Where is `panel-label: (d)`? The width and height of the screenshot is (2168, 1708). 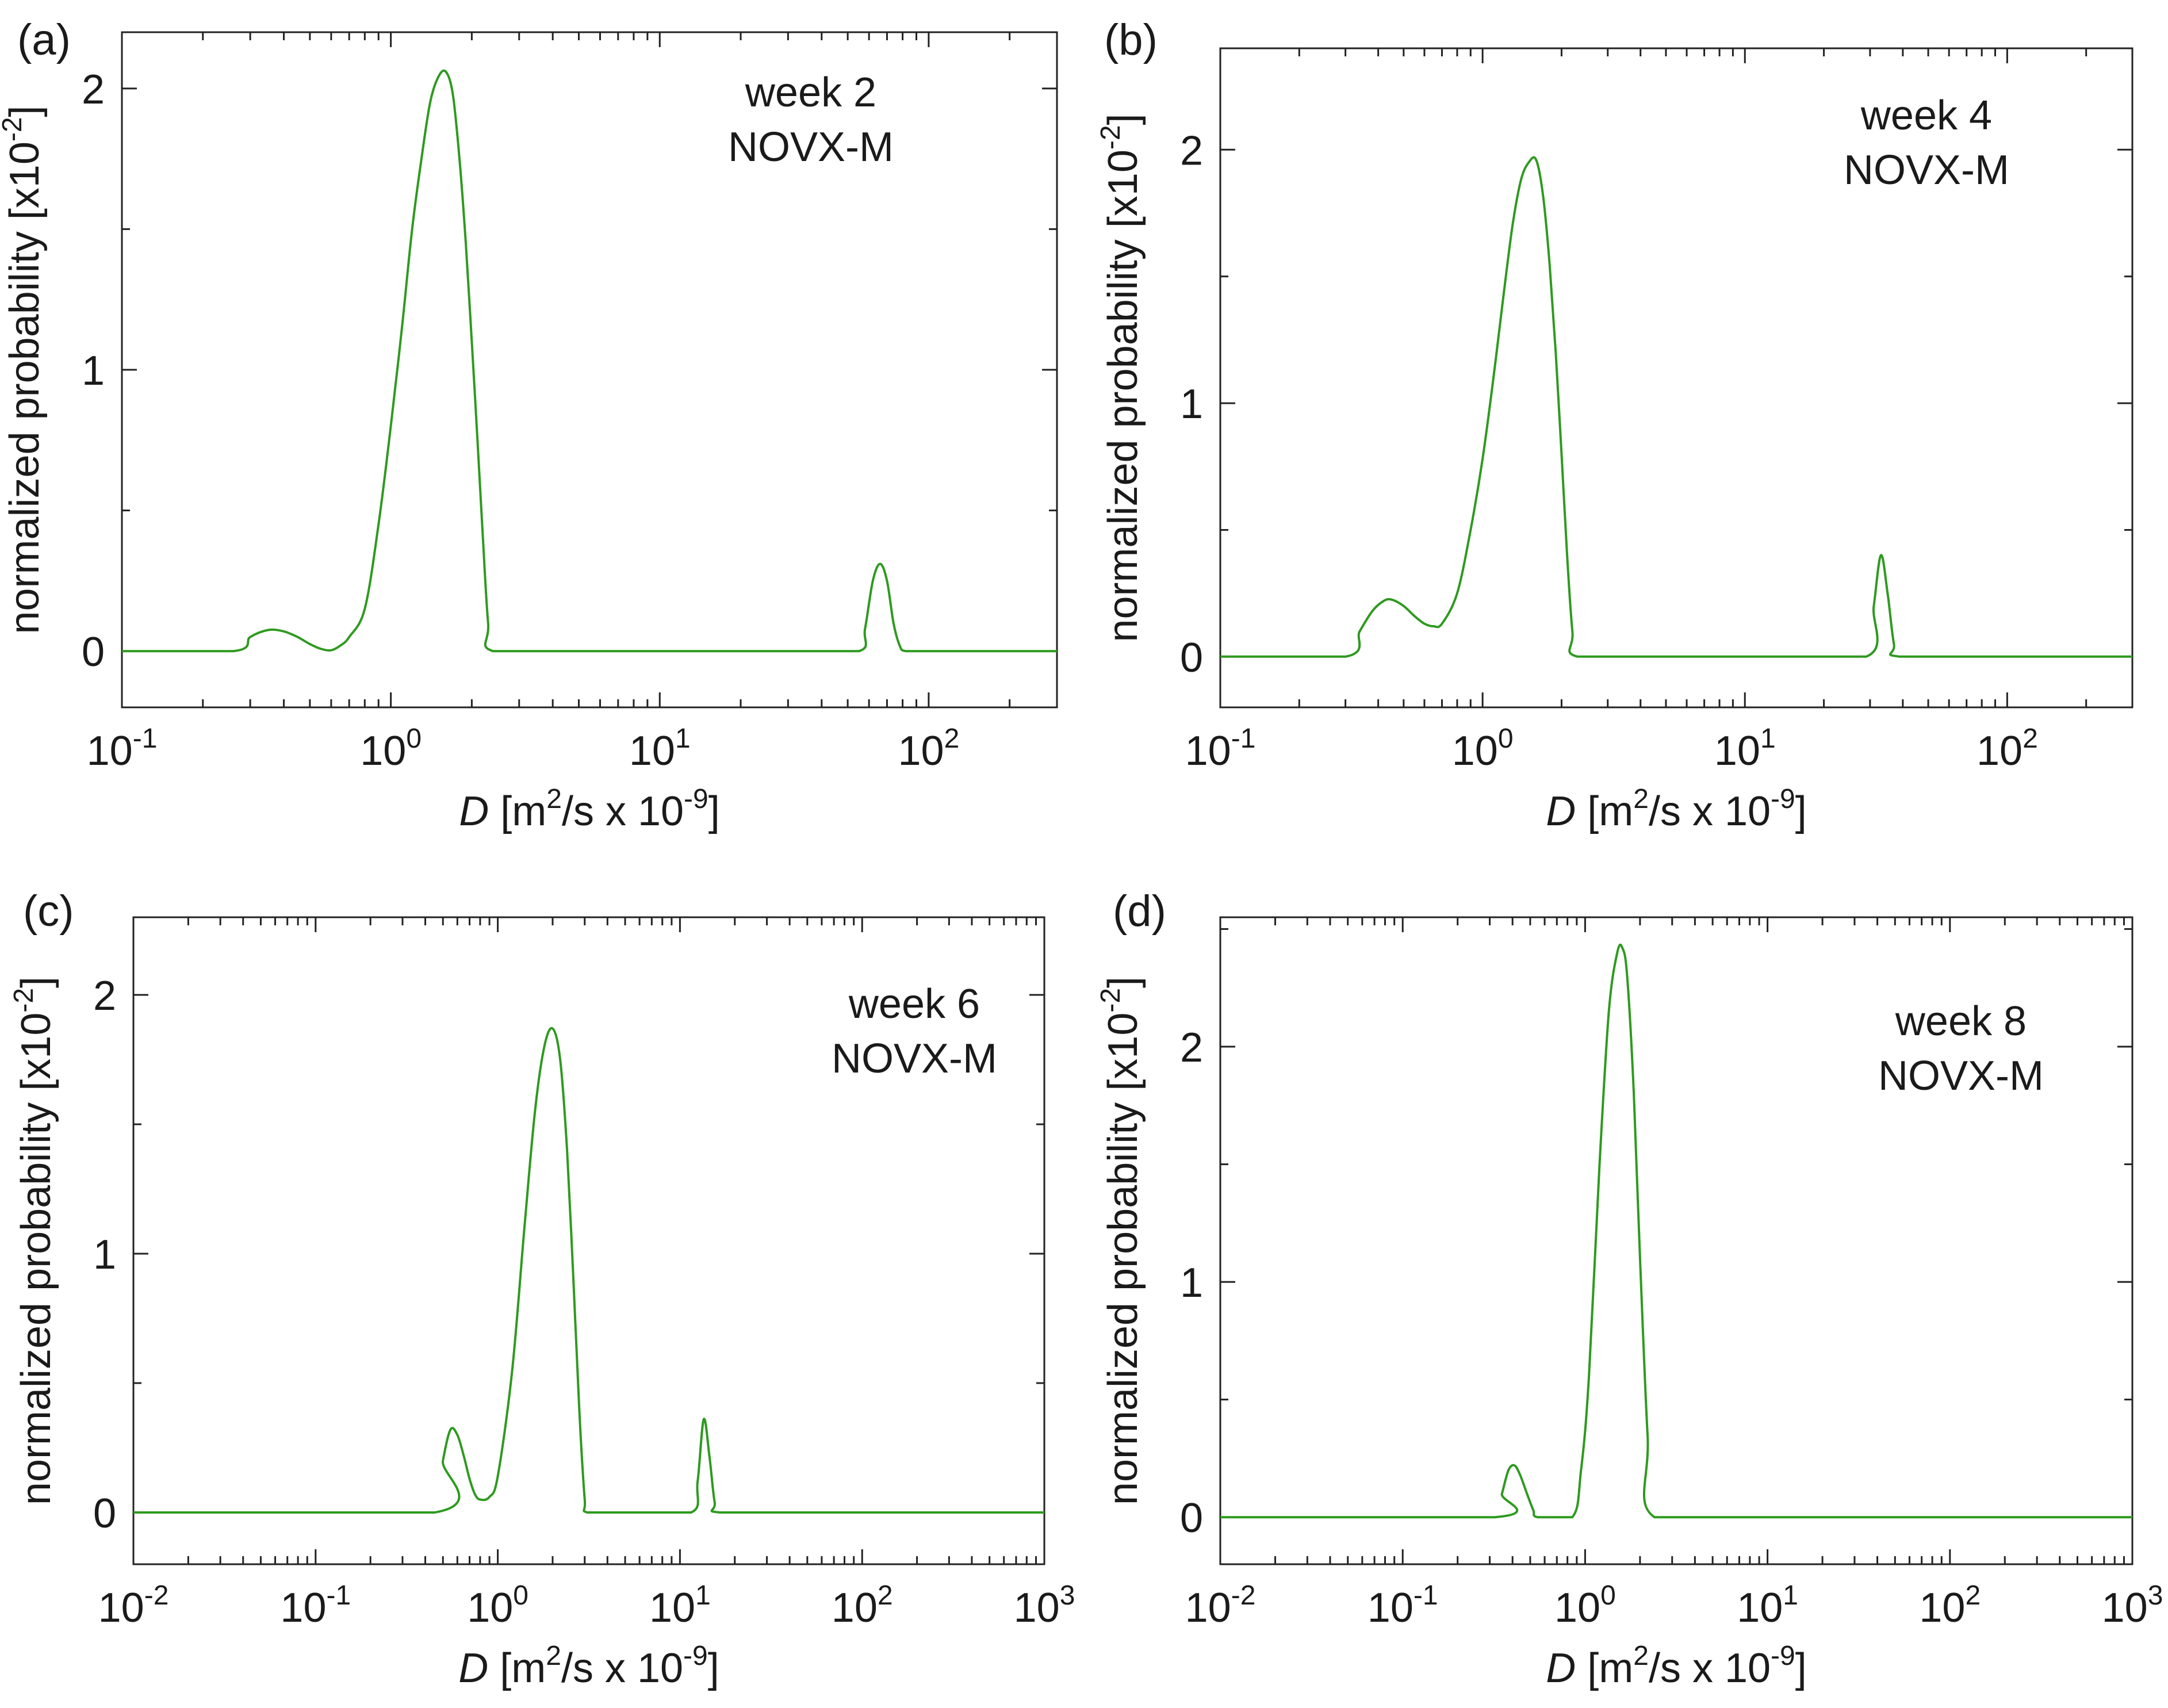 panel-label: (d) is located at coordinates (1139, 911).